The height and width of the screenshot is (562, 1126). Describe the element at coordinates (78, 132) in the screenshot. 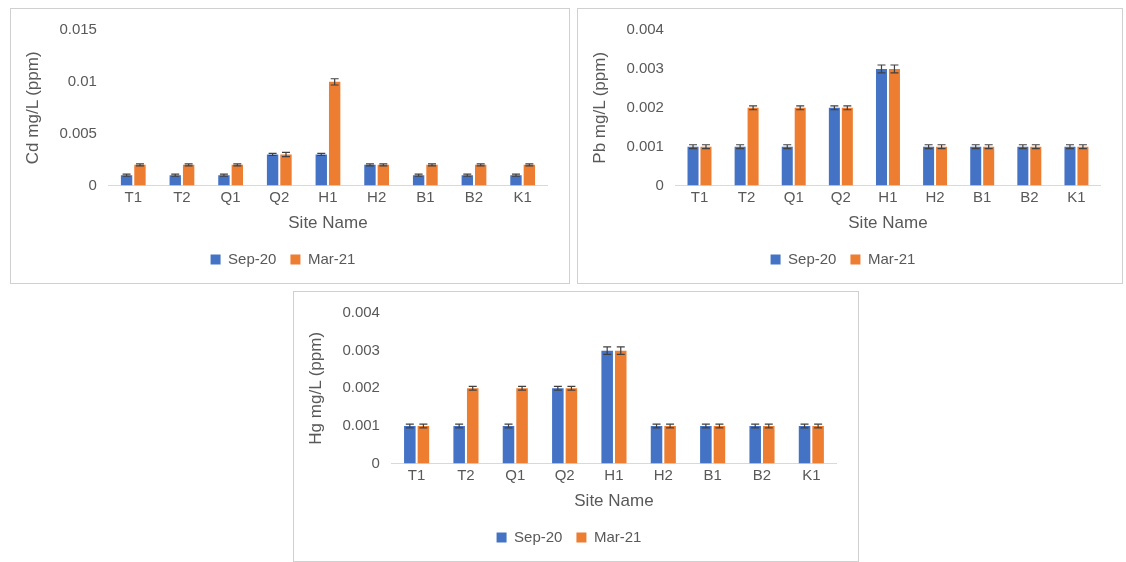

I see `y-tick-label: 0.005` at that location.